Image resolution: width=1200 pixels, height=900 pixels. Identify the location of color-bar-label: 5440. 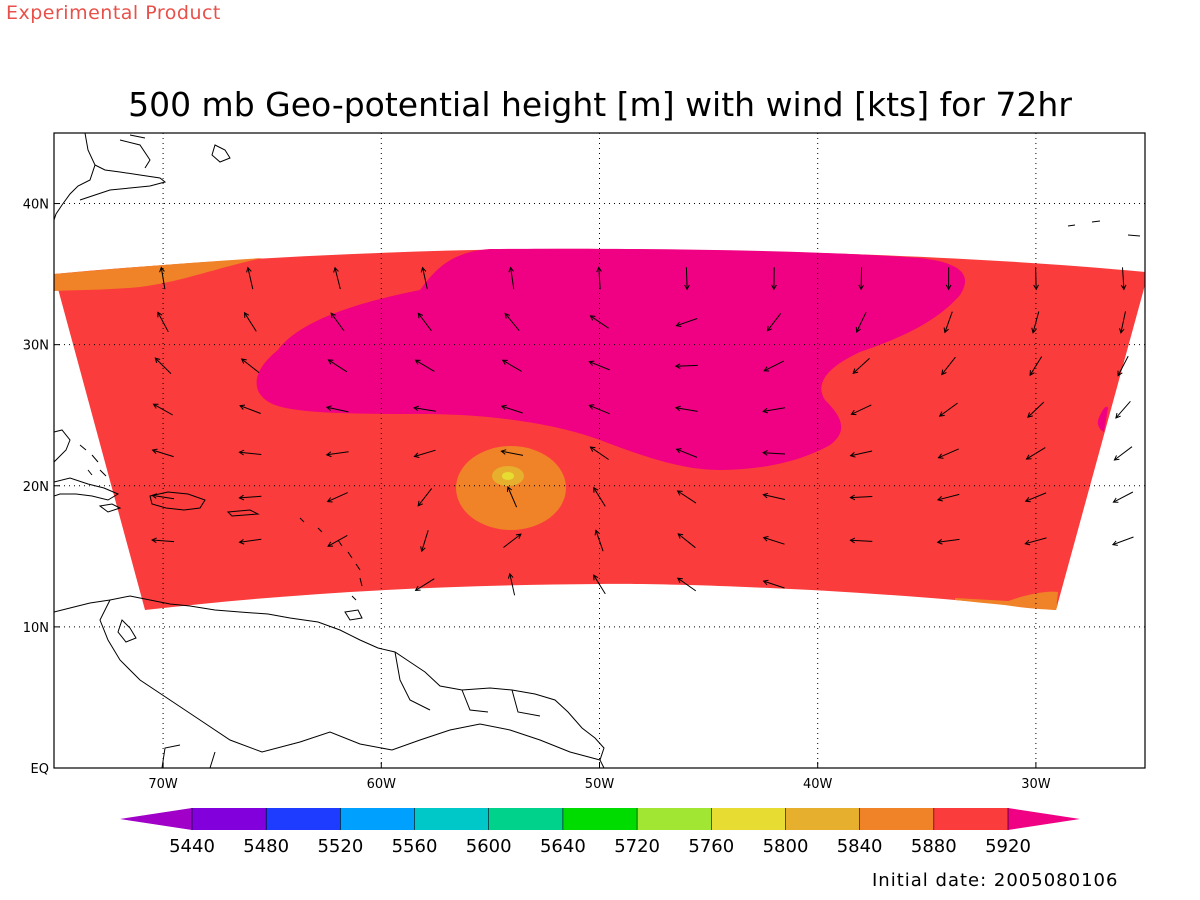
(192, 846).